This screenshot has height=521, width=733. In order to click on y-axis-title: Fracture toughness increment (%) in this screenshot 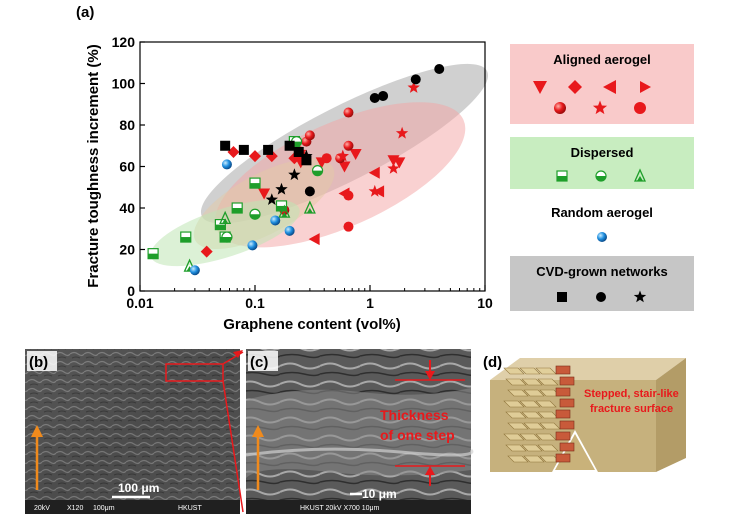, I will do `click(93, 165)`.